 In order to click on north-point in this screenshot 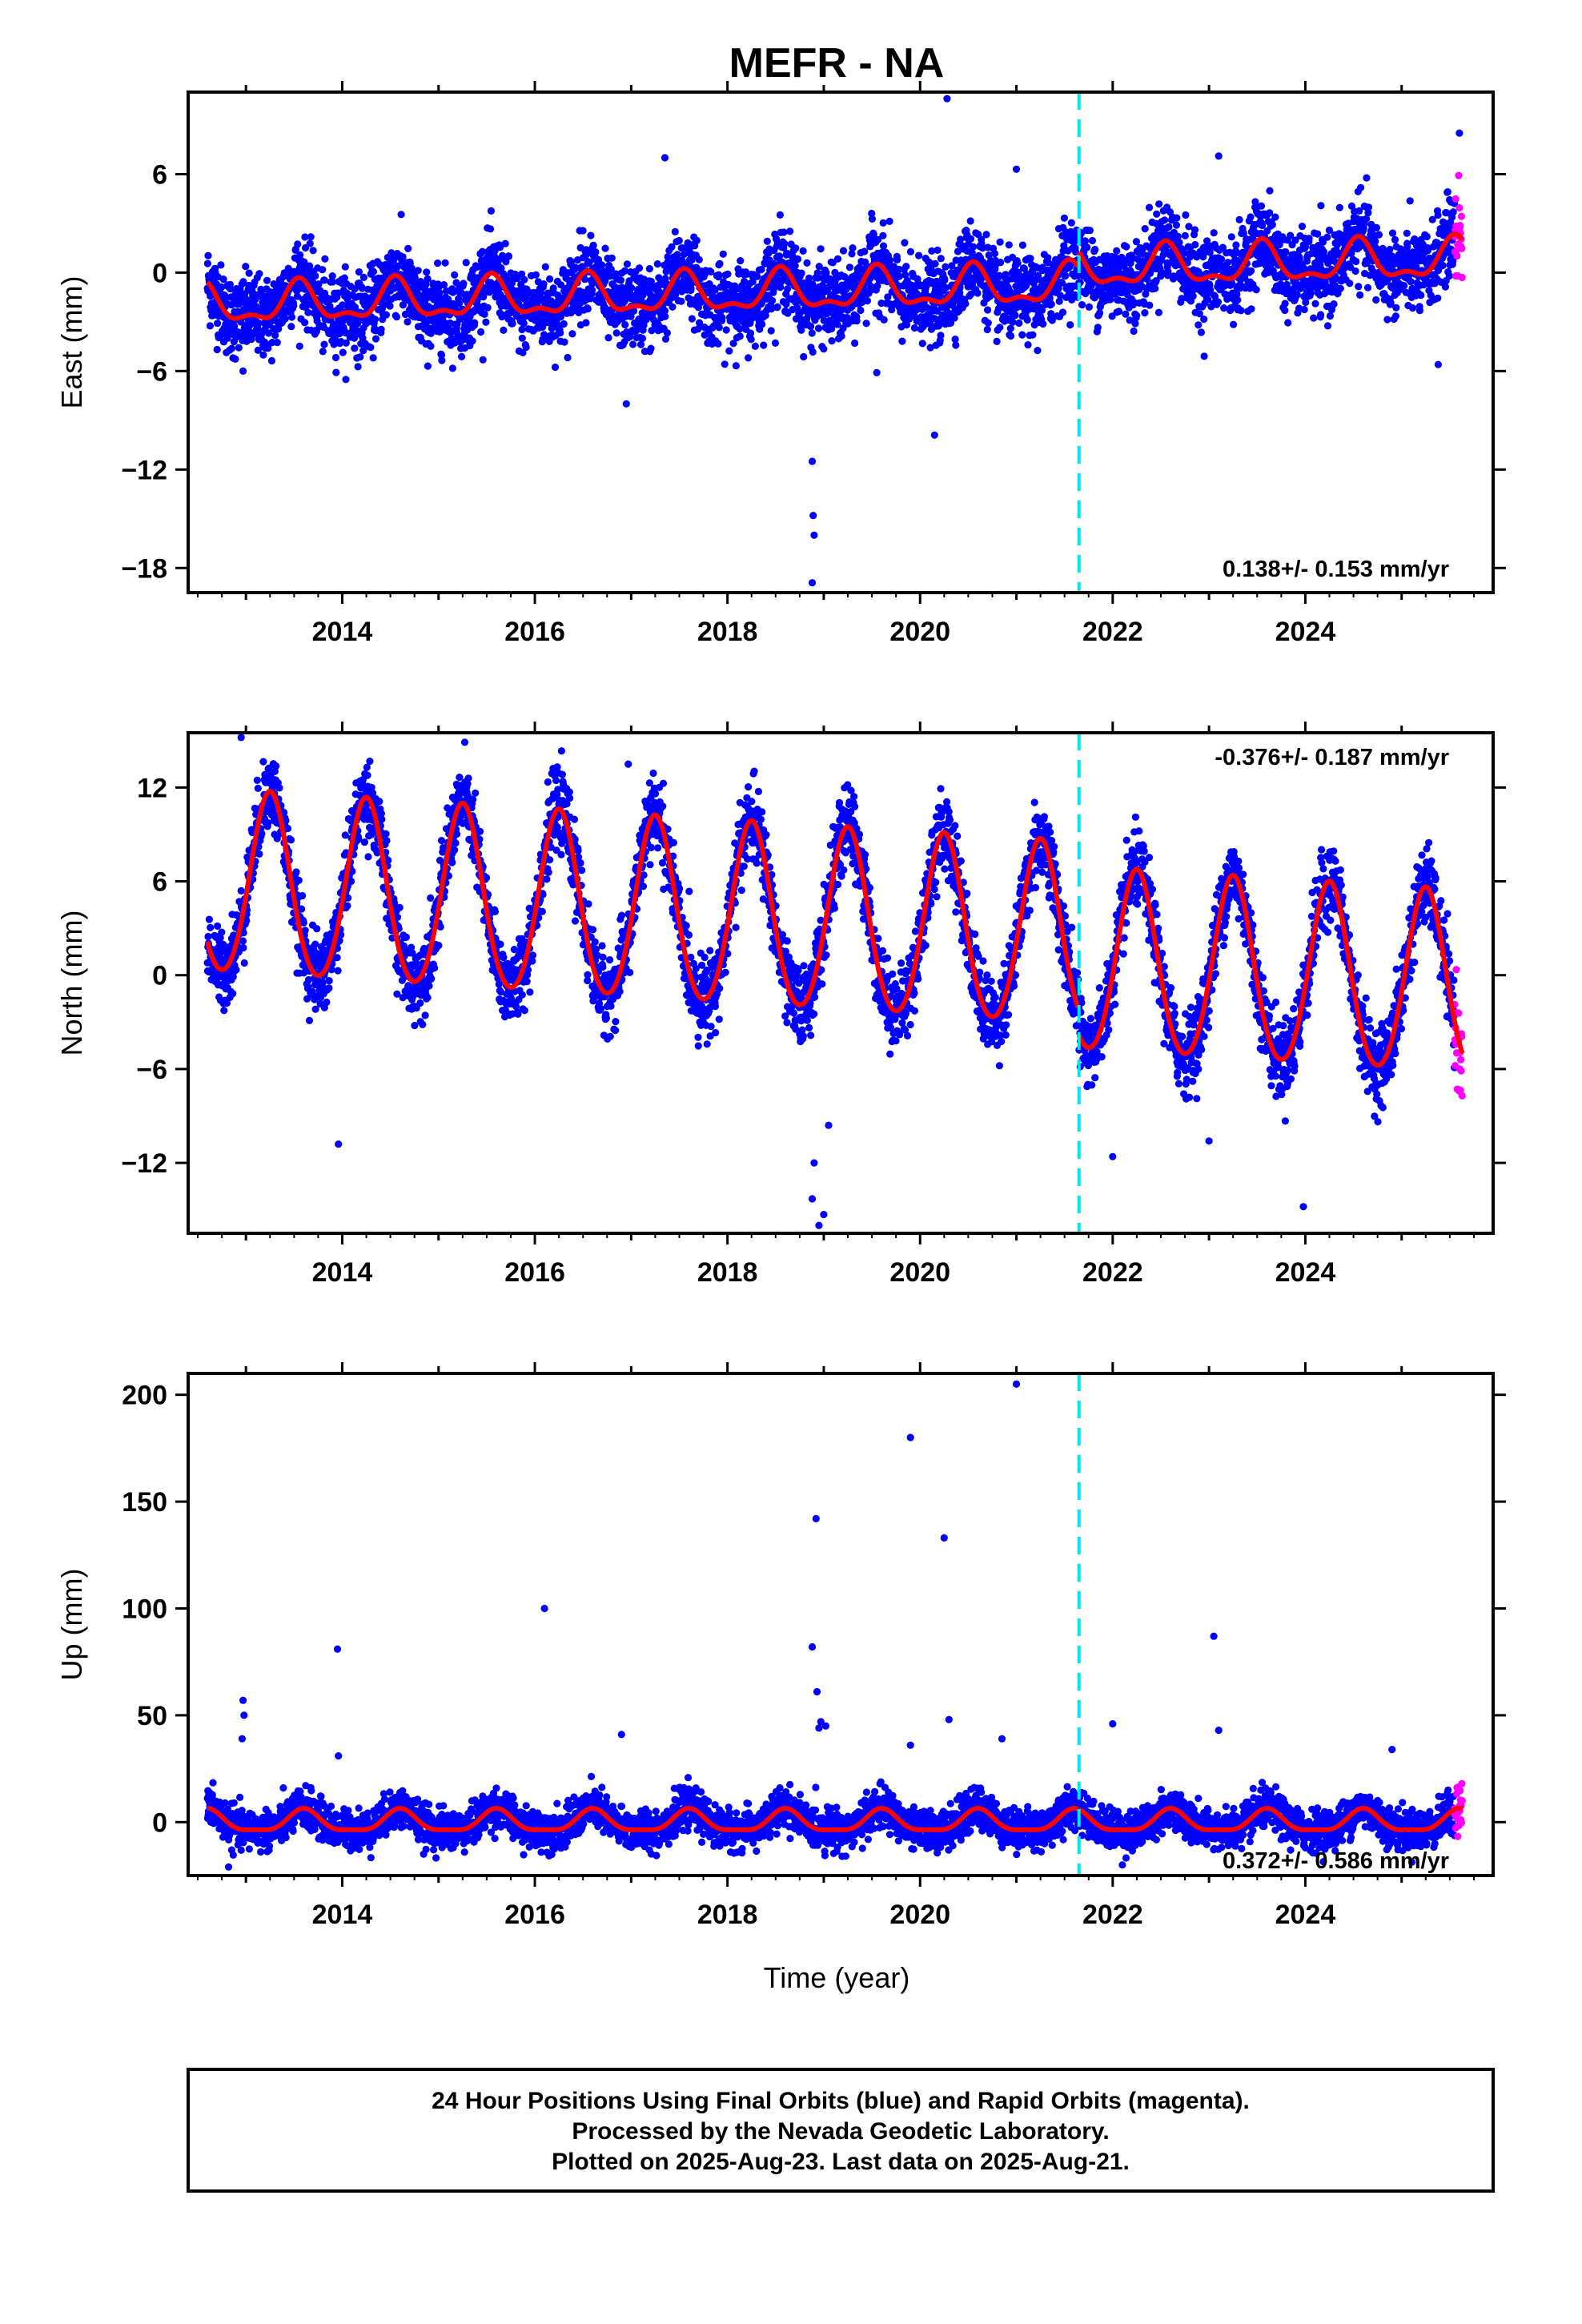, I will do `click(222, 932)`.